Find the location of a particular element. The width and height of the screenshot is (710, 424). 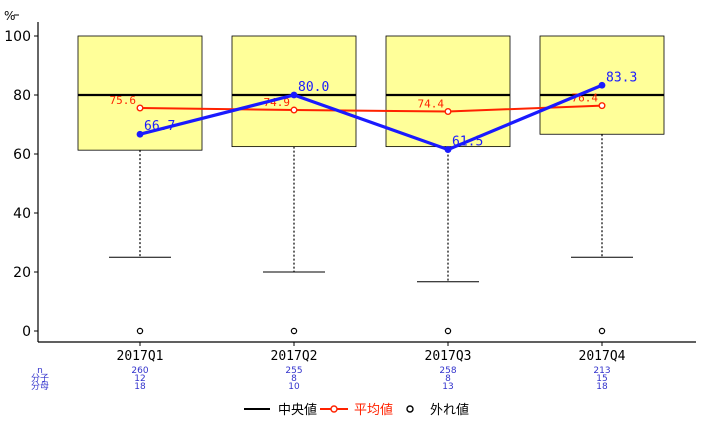

y-tick-label: 100 is located at coordinates (17, 37).